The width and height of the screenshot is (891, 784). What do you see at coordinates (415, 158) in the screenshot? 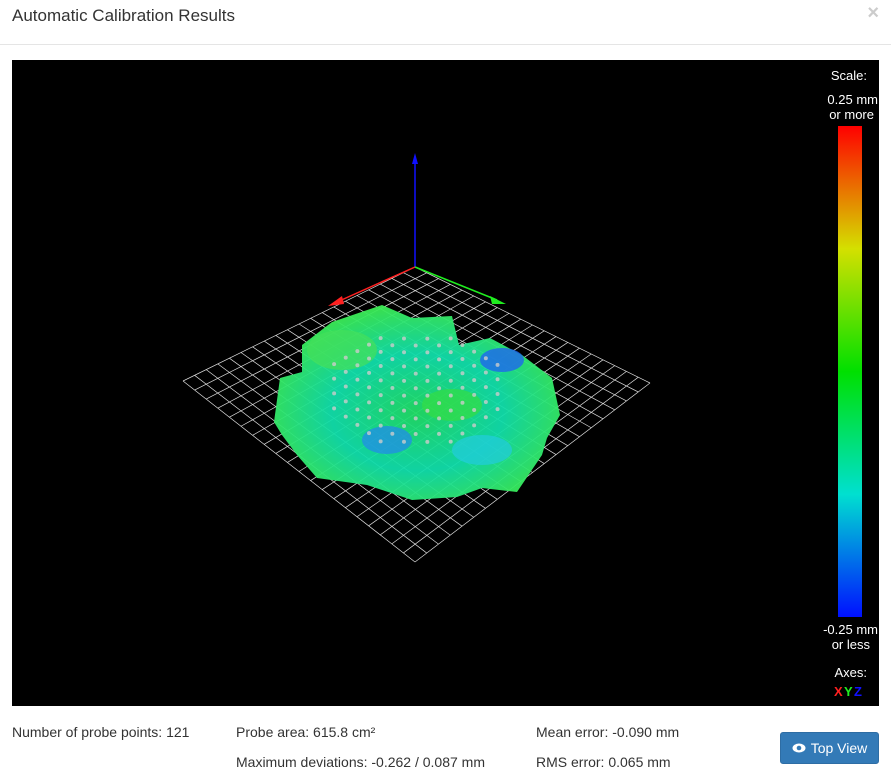
I see `z-arrow` at bounding box center [415, 158].